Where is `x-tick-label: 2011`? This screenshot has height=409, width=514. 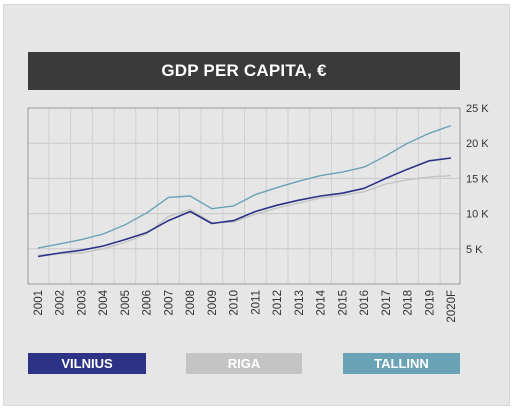 x-tick-label: 2011 is located at coordinates (256, 302).